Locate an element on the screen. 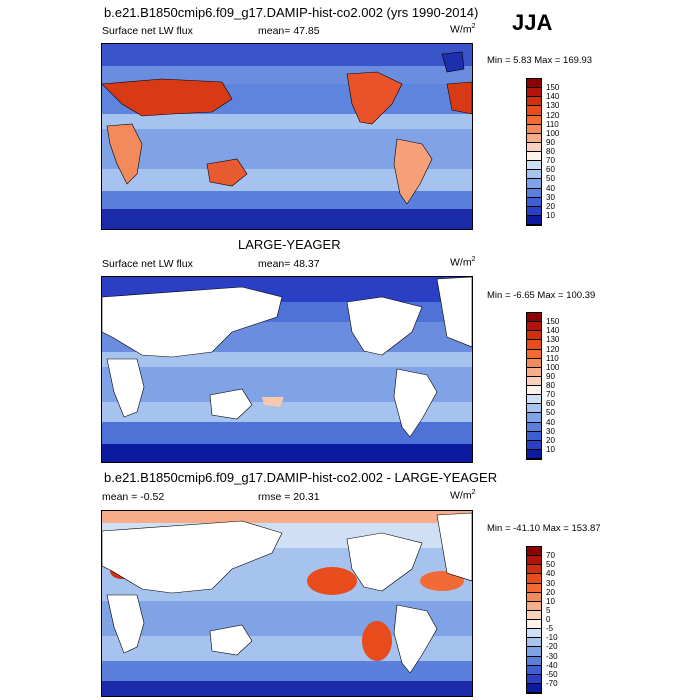  panel-1-units: W/m2 is located at coordinates (463, 29).